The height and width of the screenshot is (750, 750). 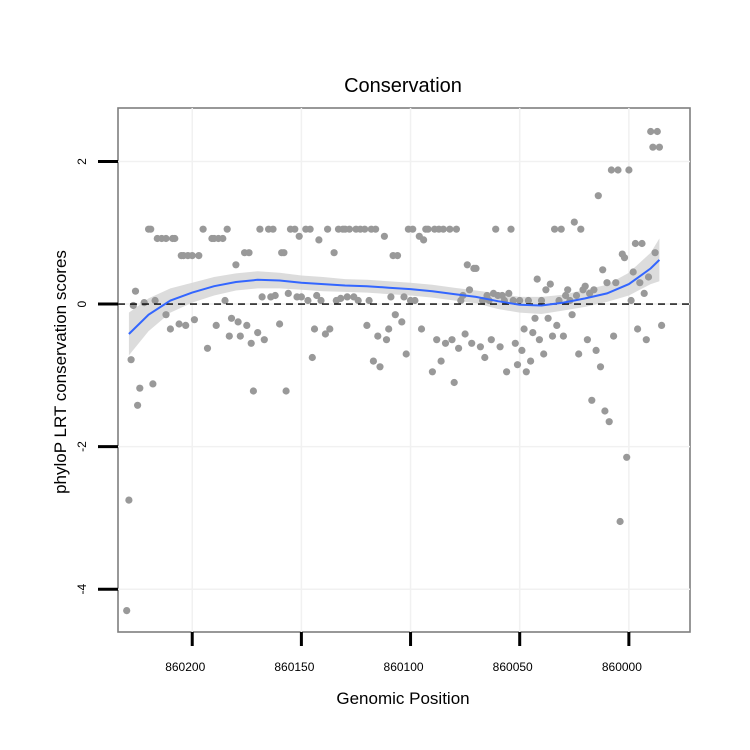 I want to click on x-axis-label: Genomic Position, so click(x=402, y=698).